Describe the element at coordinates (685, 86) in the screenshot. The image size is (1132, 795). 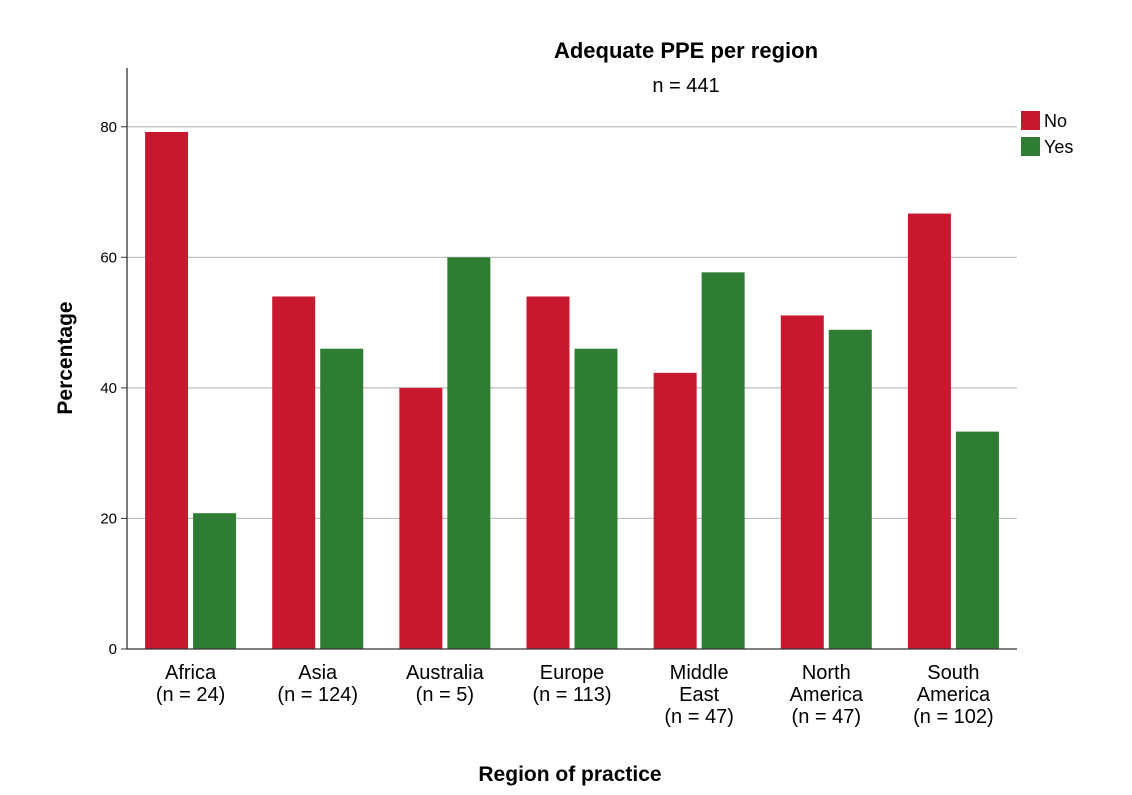
I see `chart-subtitle: n = 441` at that location.